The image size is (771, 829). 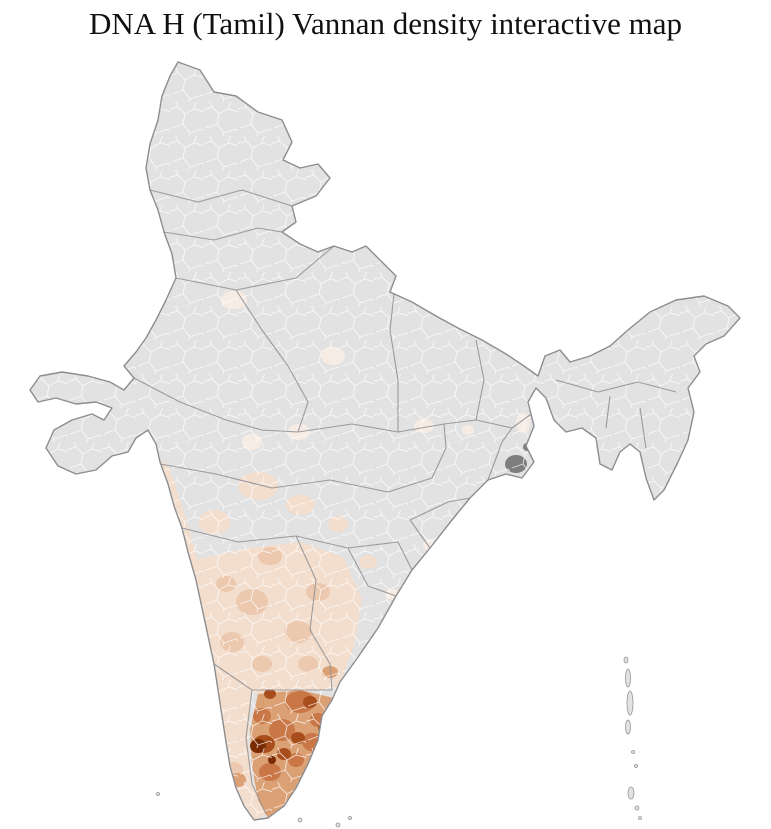 I want to click on small-islands, so click(x=254, y=810).